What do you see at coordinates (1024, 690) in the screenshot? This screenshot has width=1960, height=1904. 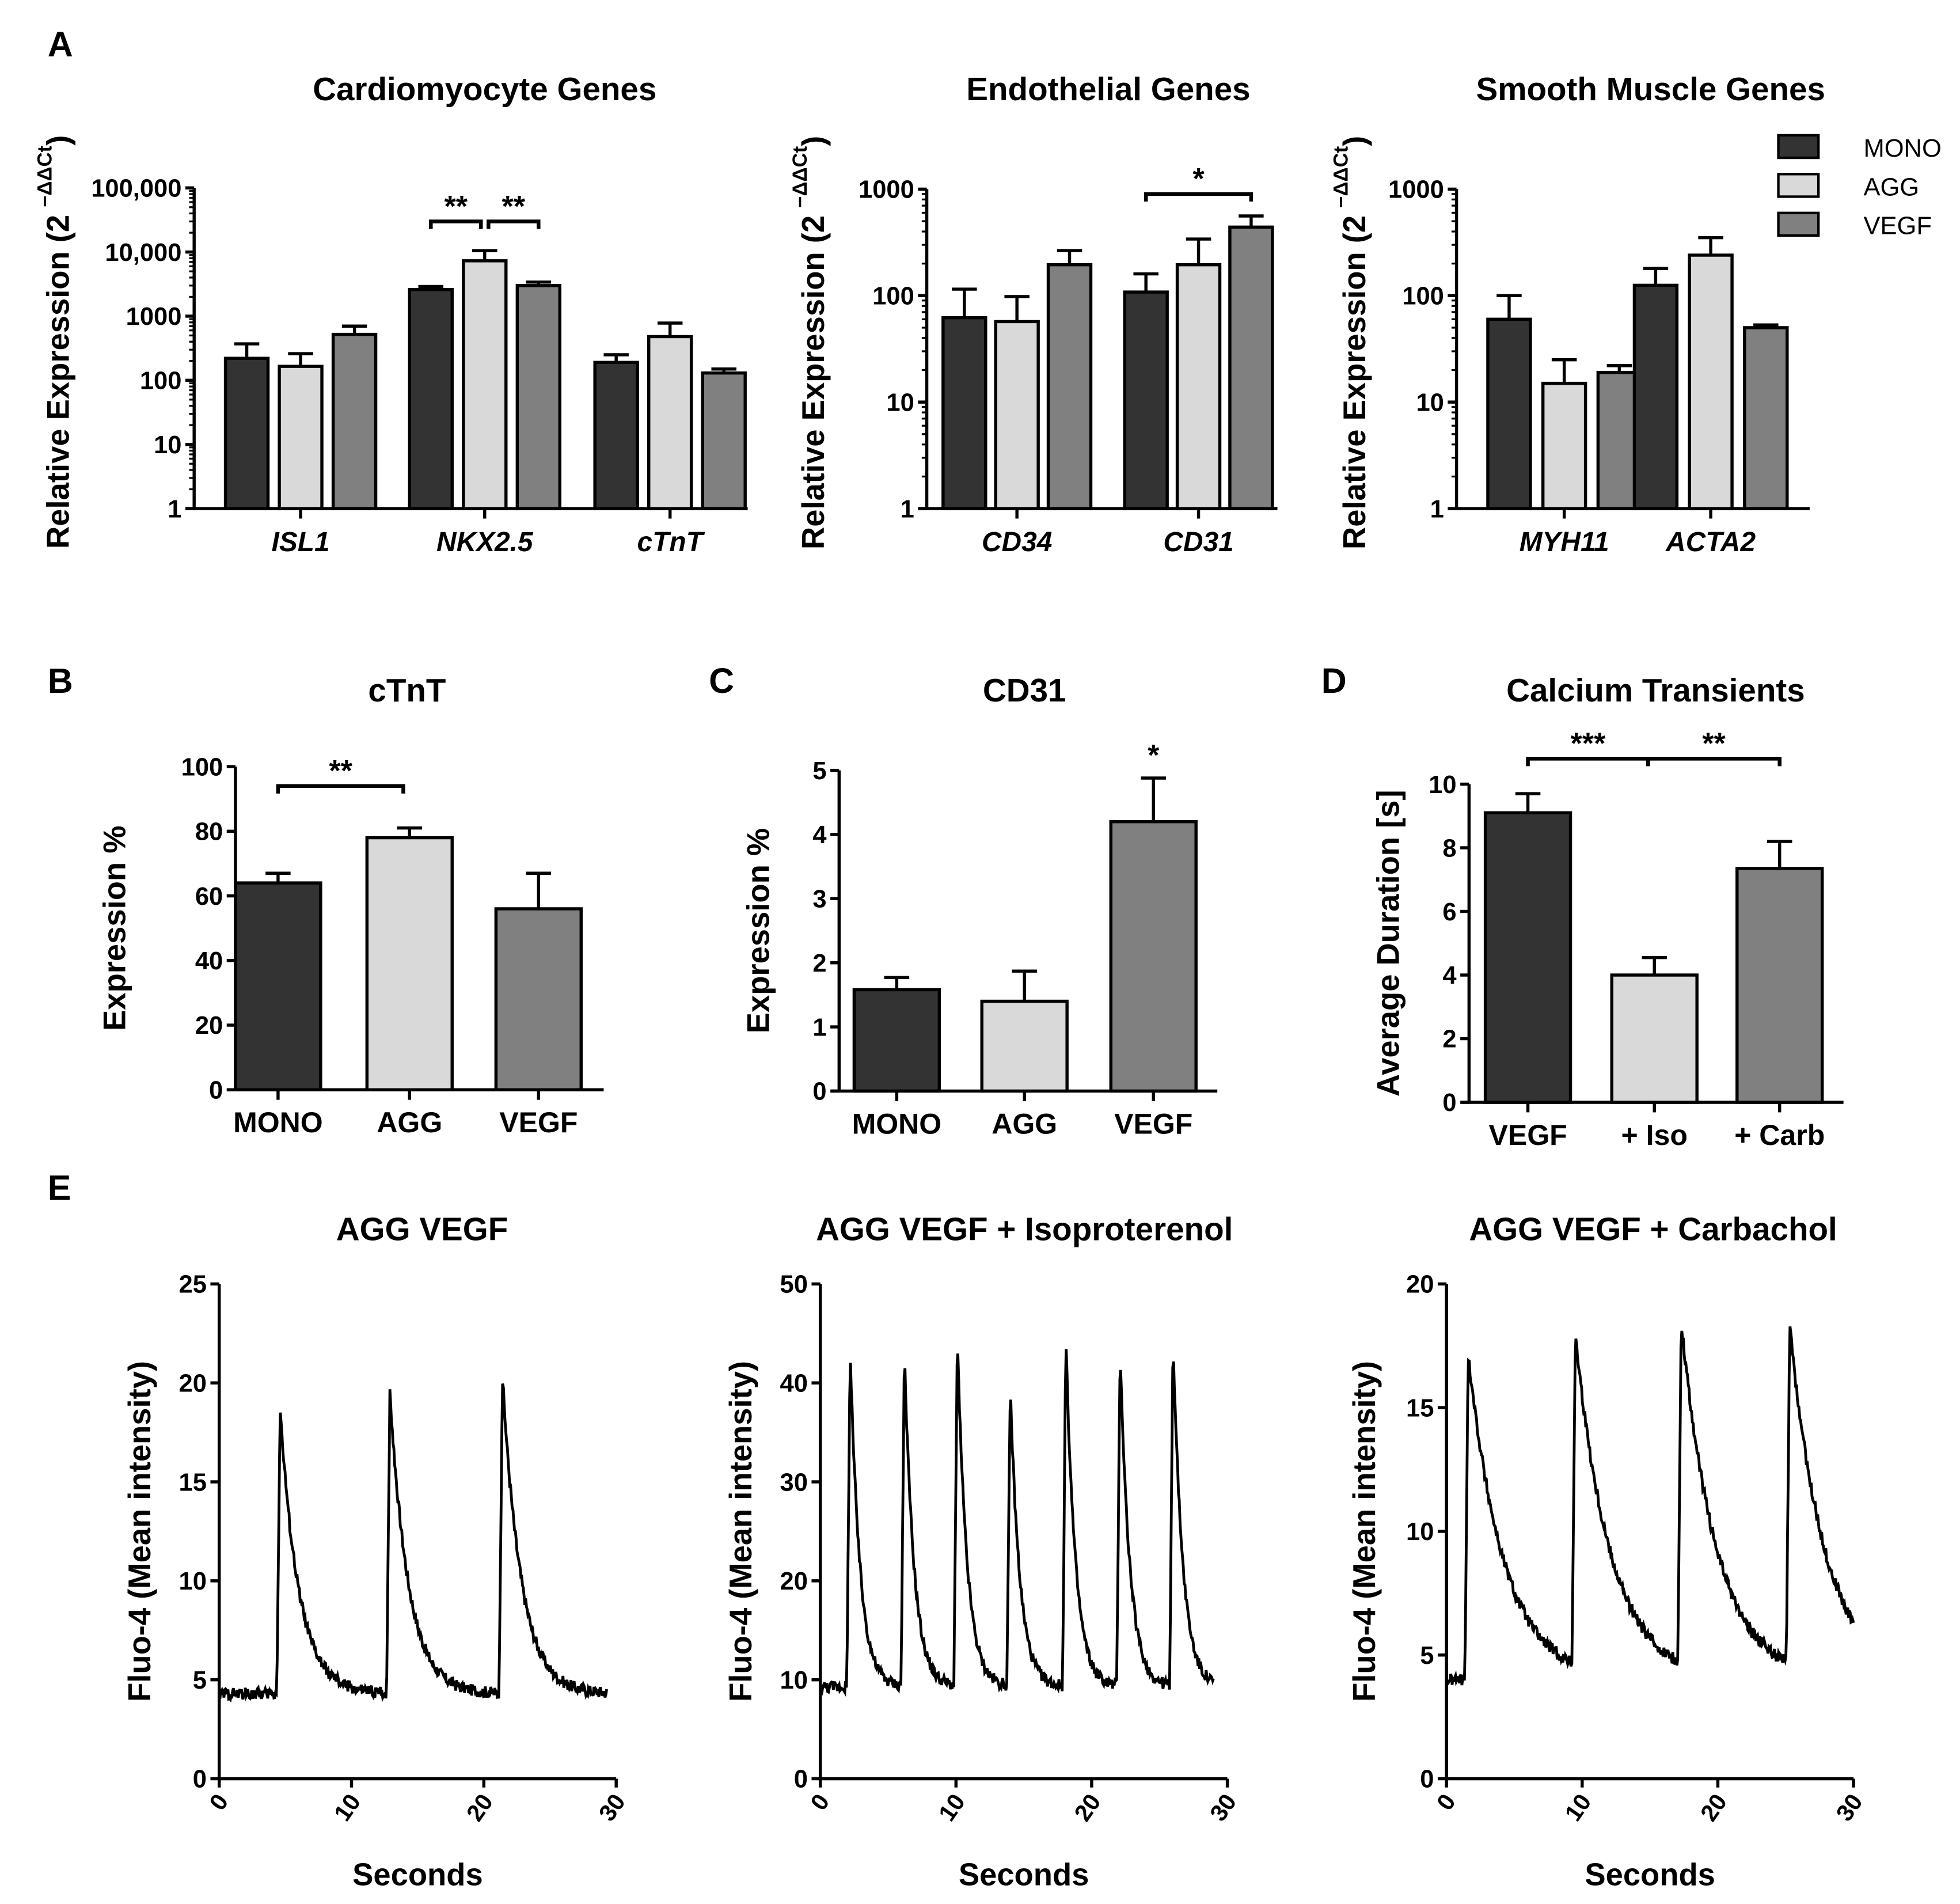 I see `chart-title: CD31` at bounding box center [1024, 690].